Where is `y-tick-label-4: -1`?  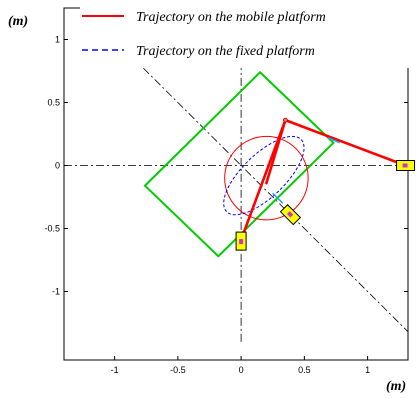
y-tick-label-4: -1 is located at coordinates (56, 292).